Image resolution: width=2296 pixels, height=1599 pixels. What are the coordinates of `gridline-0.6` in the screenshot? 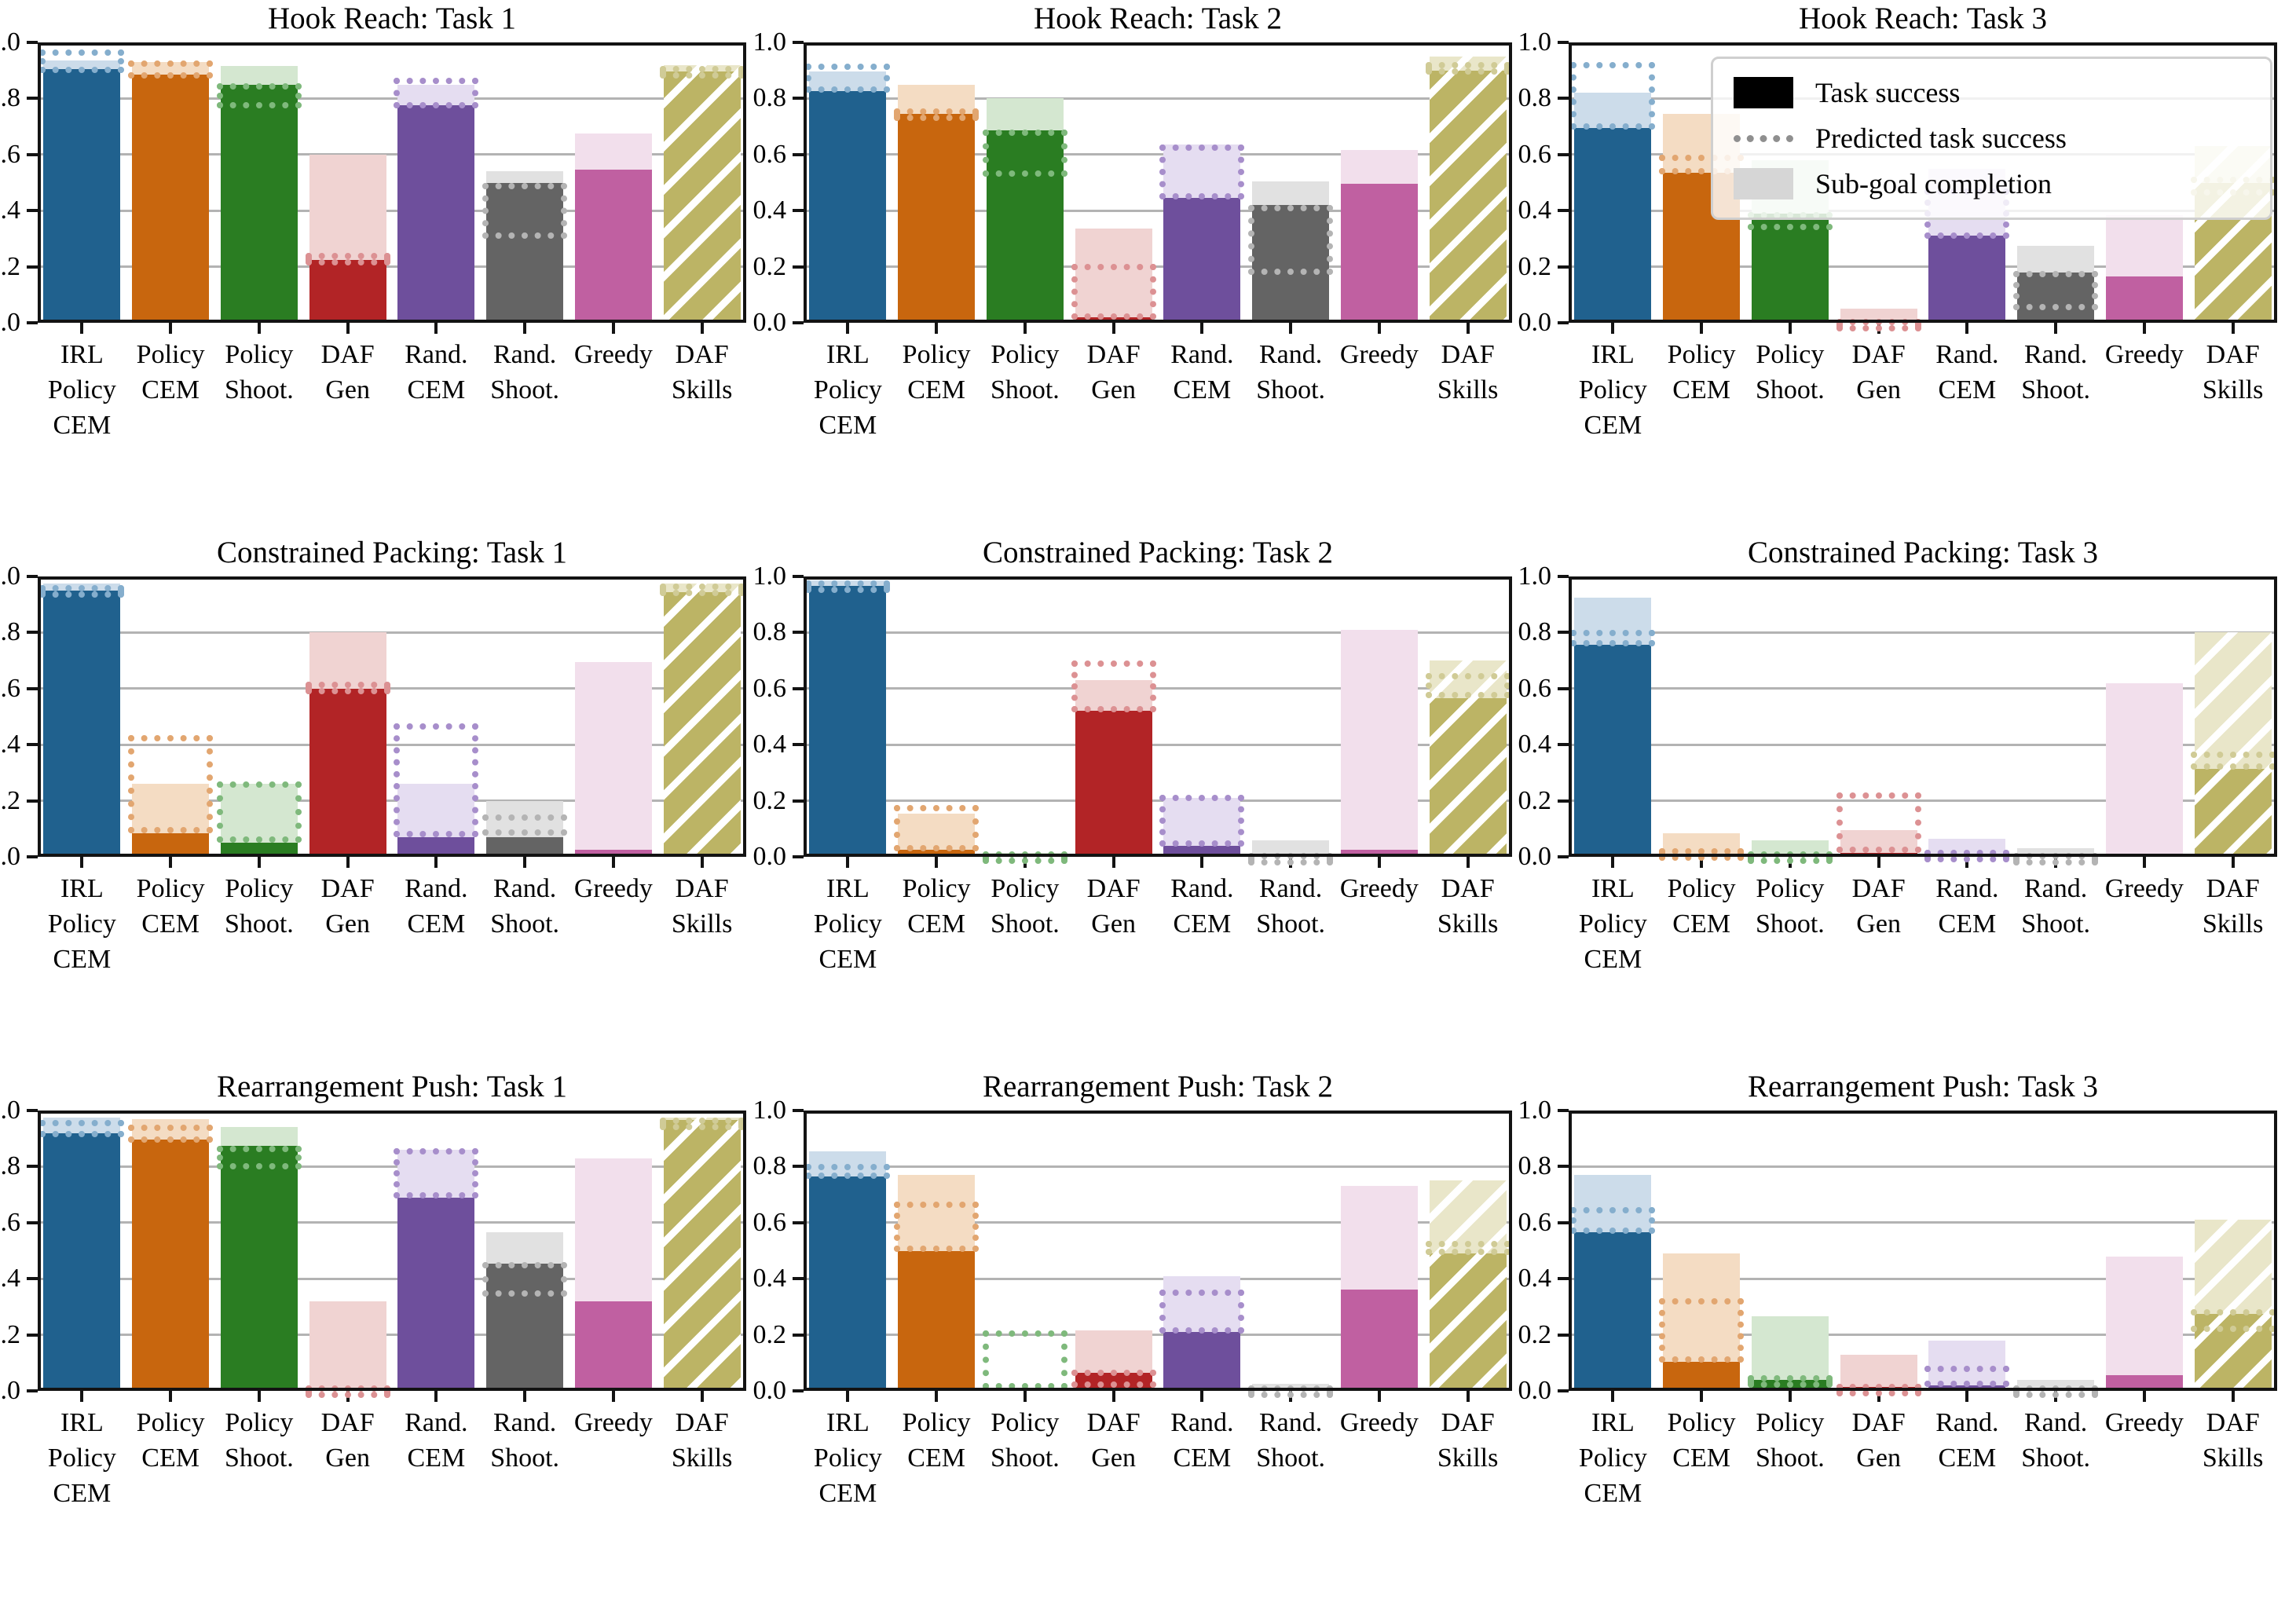 It's located at (1923, 688).